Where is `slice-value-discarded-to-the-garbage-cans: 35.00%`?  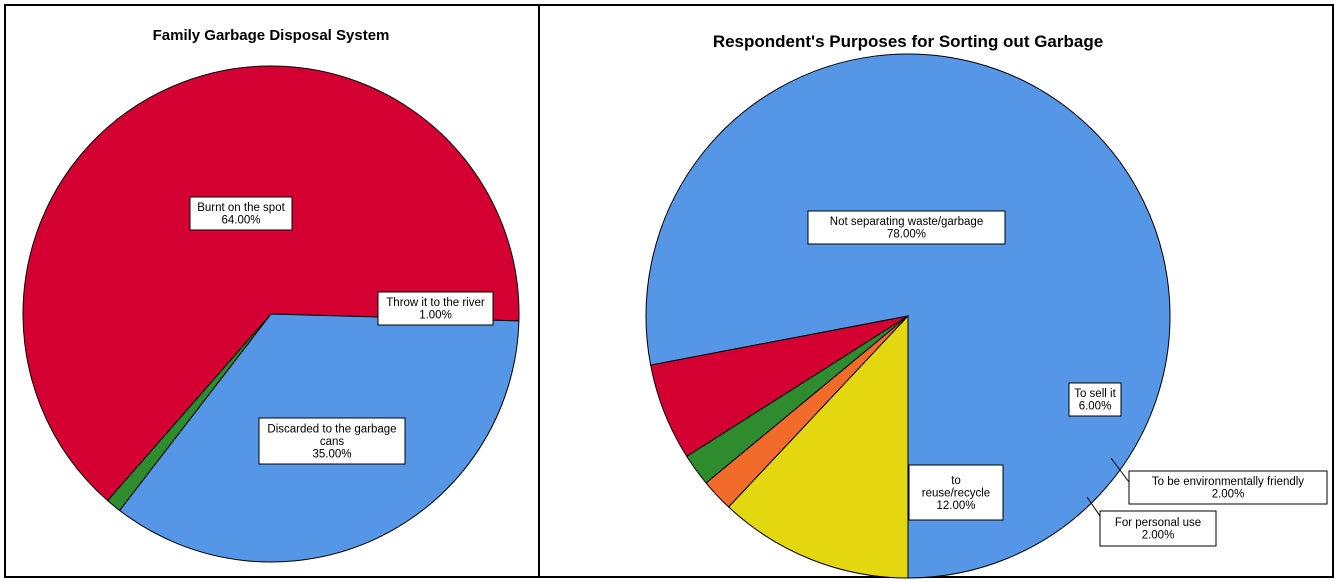 slice-value-discarded-to-the-garbage-cans: 35.00% is located at coordinates (331, 454).